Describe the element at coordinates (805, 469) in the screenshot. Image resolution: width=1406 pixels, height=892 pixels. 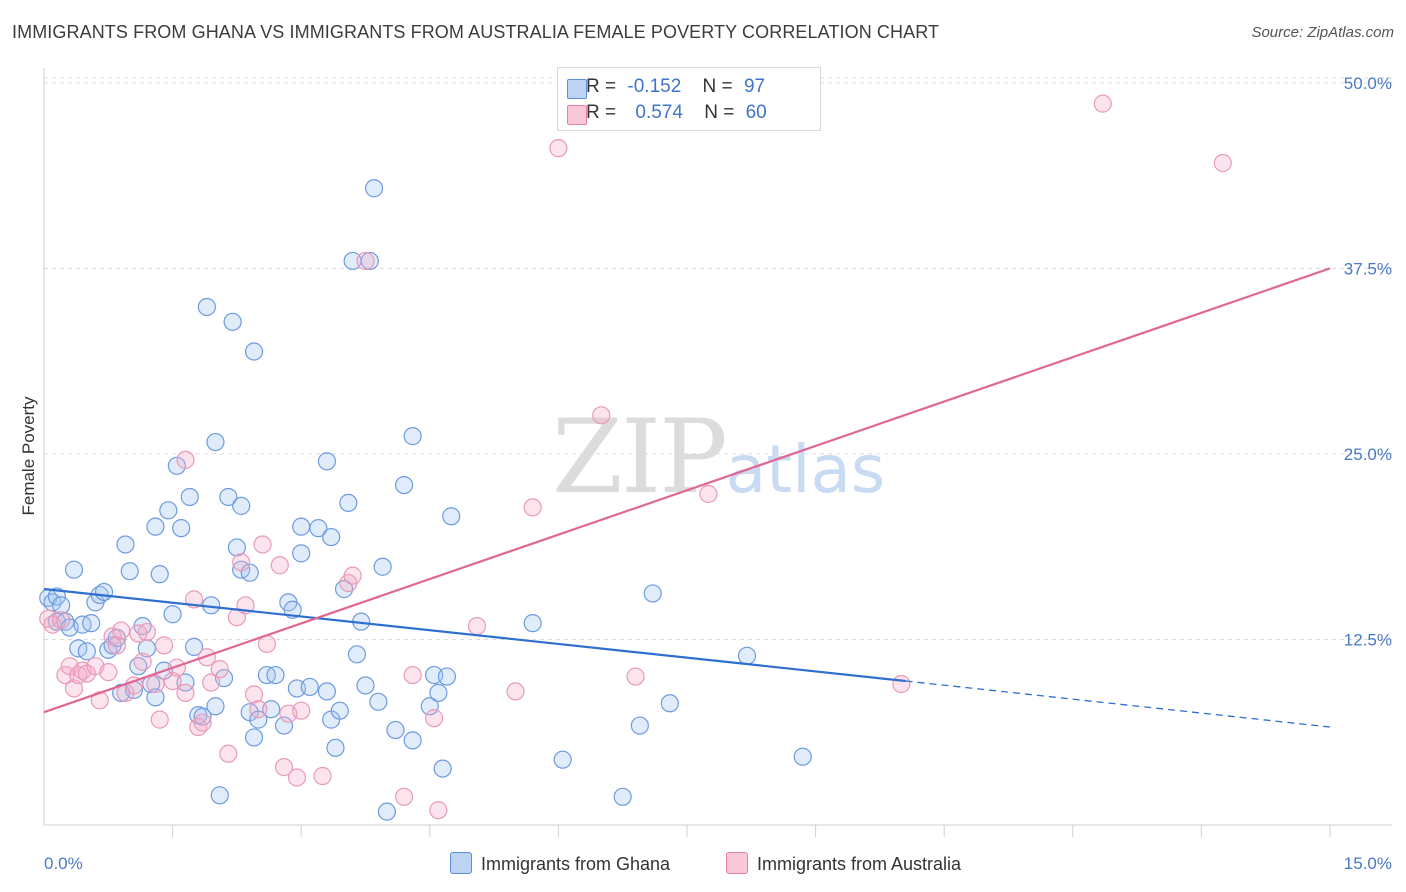
I see `watermark-atlas: atlas` at that location.